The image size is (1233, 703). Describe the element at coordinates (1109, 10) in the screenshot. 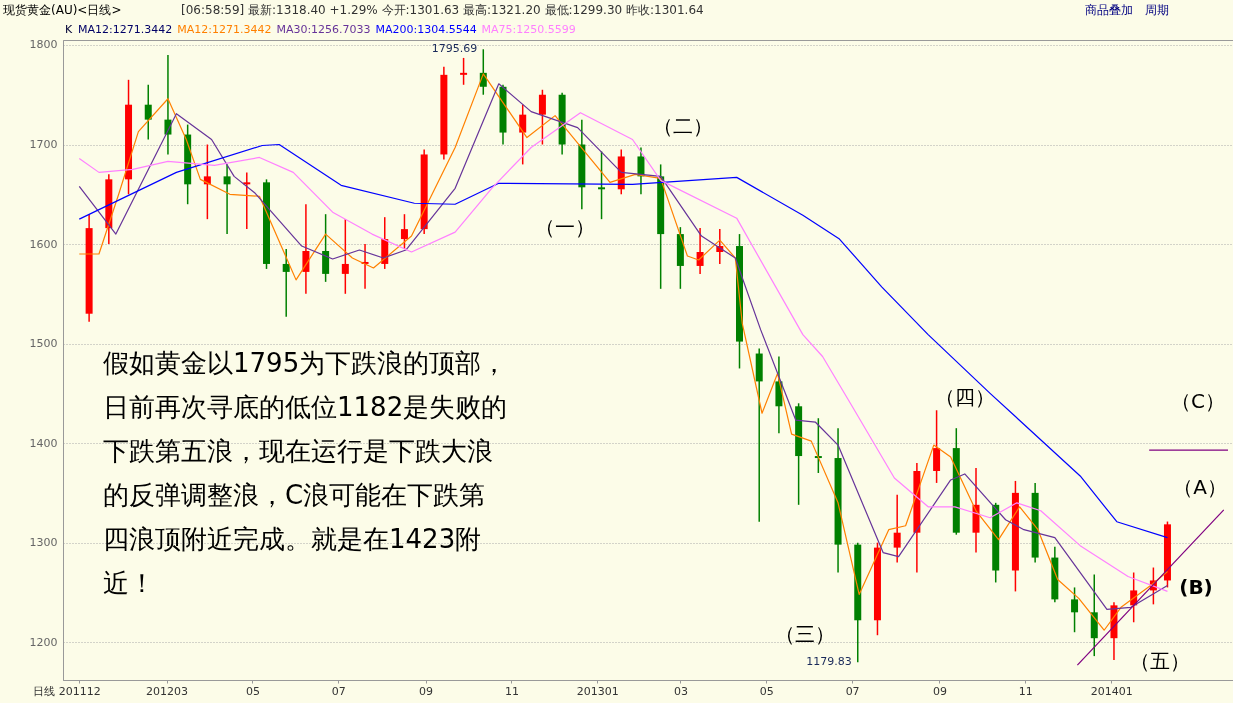

I see `text: 商品叠加` at that location.